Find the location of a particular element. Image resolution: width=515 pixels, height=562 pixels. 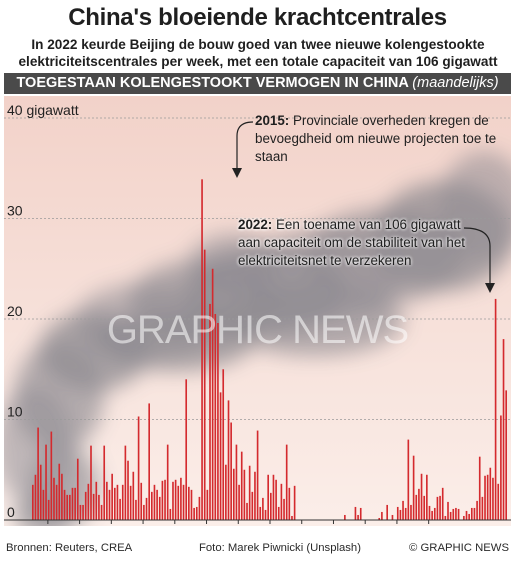

x-tick-label: 21 is located at coordinates (412, 525).